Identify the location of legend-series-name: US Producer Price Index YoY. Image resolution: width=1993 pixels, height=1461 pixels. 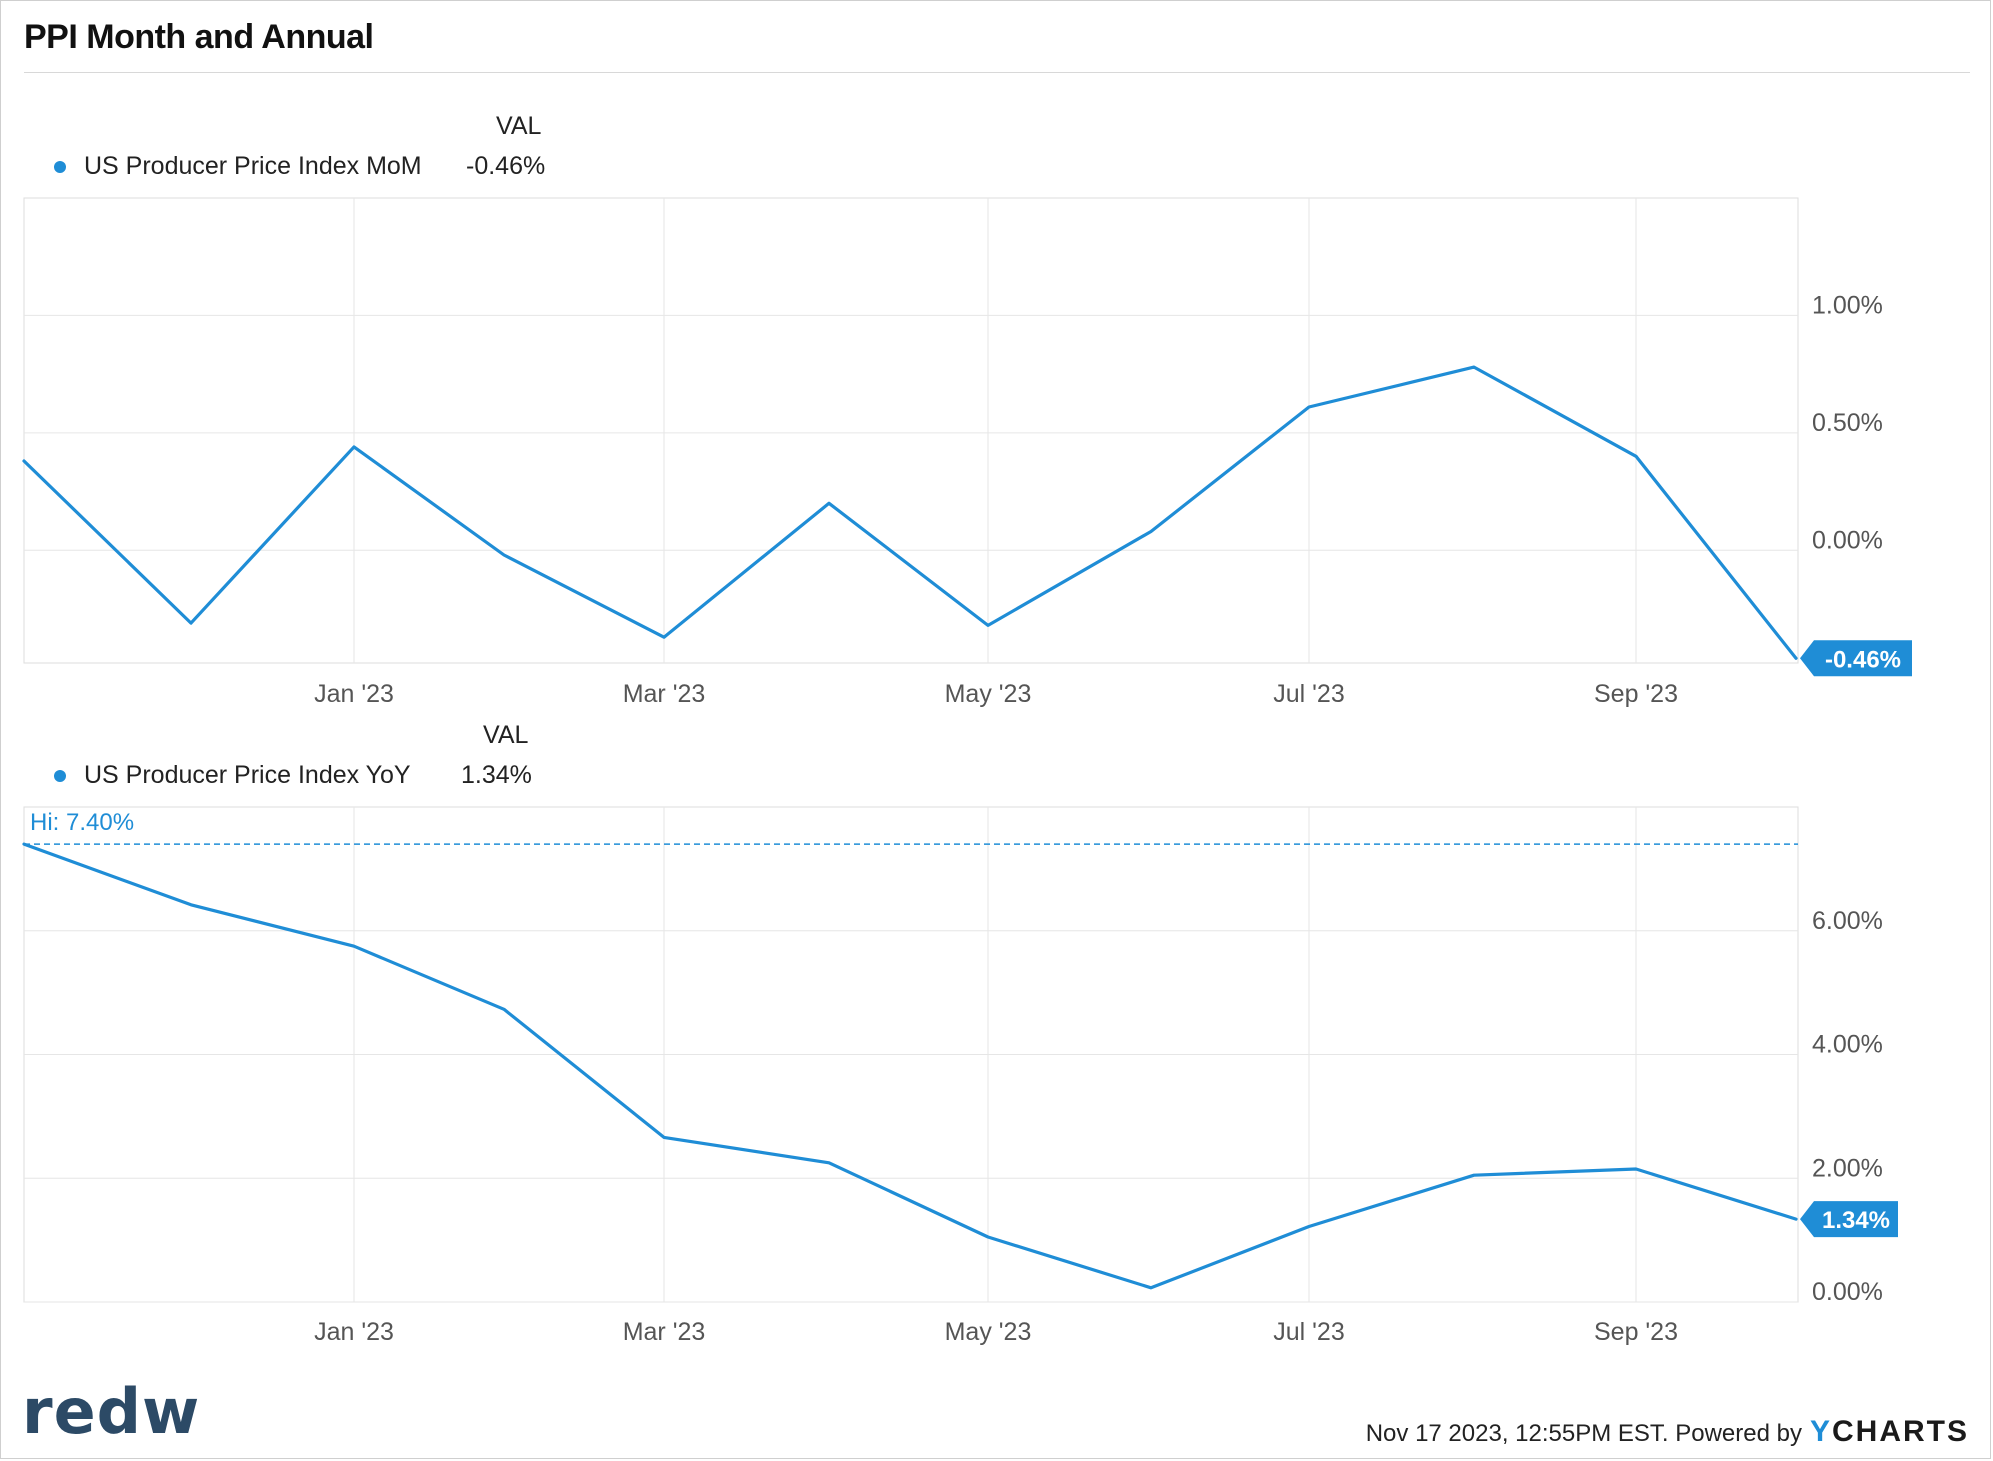
(247, 775).